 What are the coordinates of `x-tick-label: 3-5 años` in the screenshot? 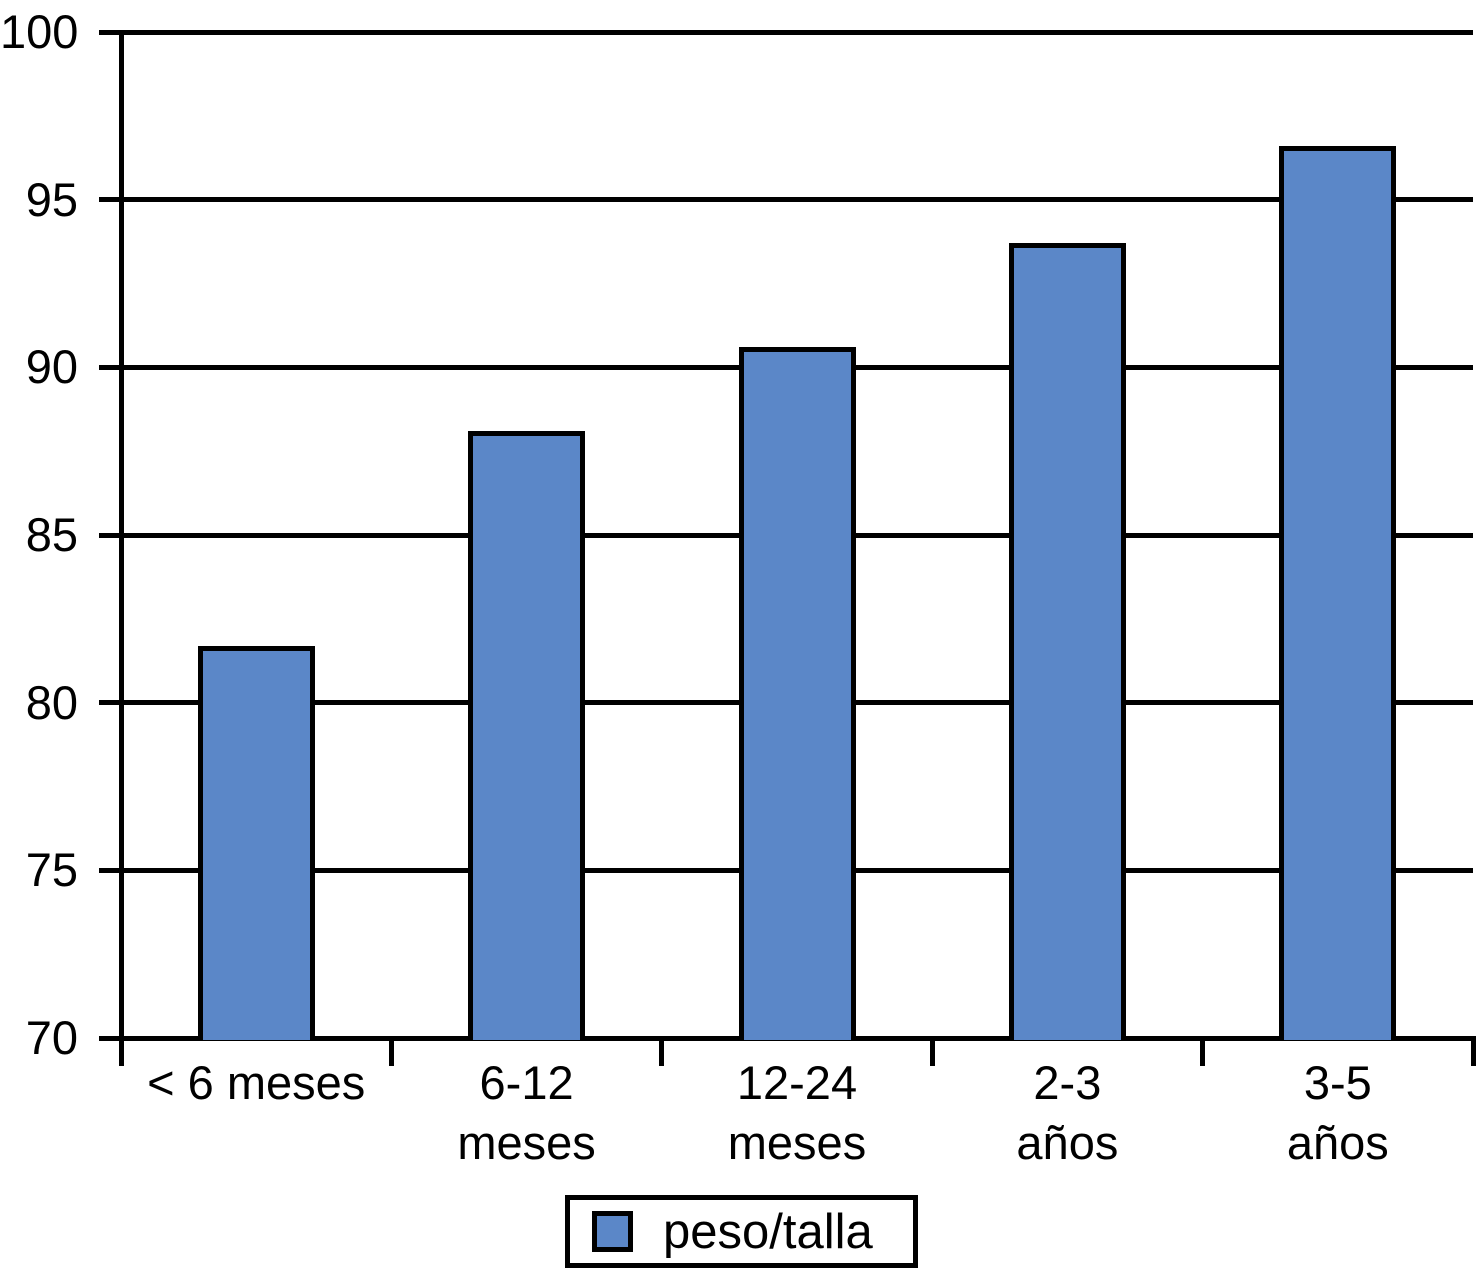 It's located at (1337, 1112).